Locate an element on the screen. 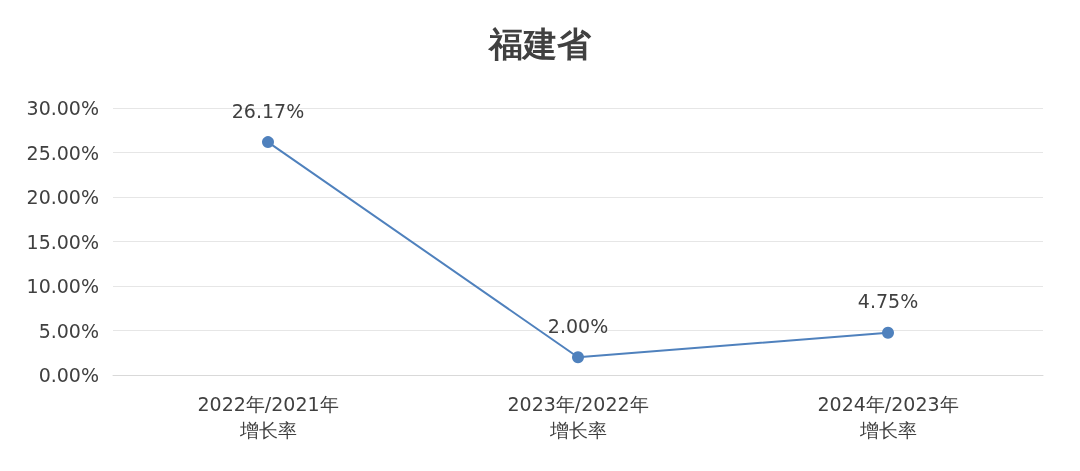 This screenshot has width=1080, height=471. y-tick-label: 5.00% is located at coordinates (68, 330).